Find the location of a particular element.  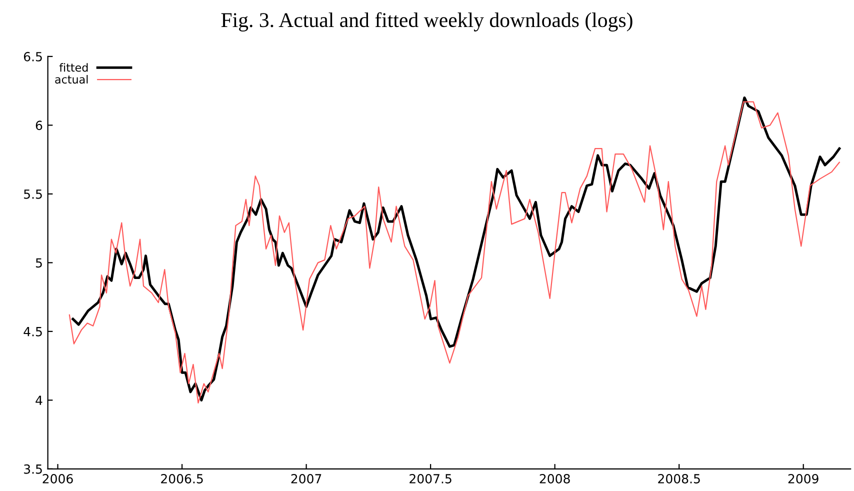

y-tick-label: 4.5 is located at coordinates (33, 331).